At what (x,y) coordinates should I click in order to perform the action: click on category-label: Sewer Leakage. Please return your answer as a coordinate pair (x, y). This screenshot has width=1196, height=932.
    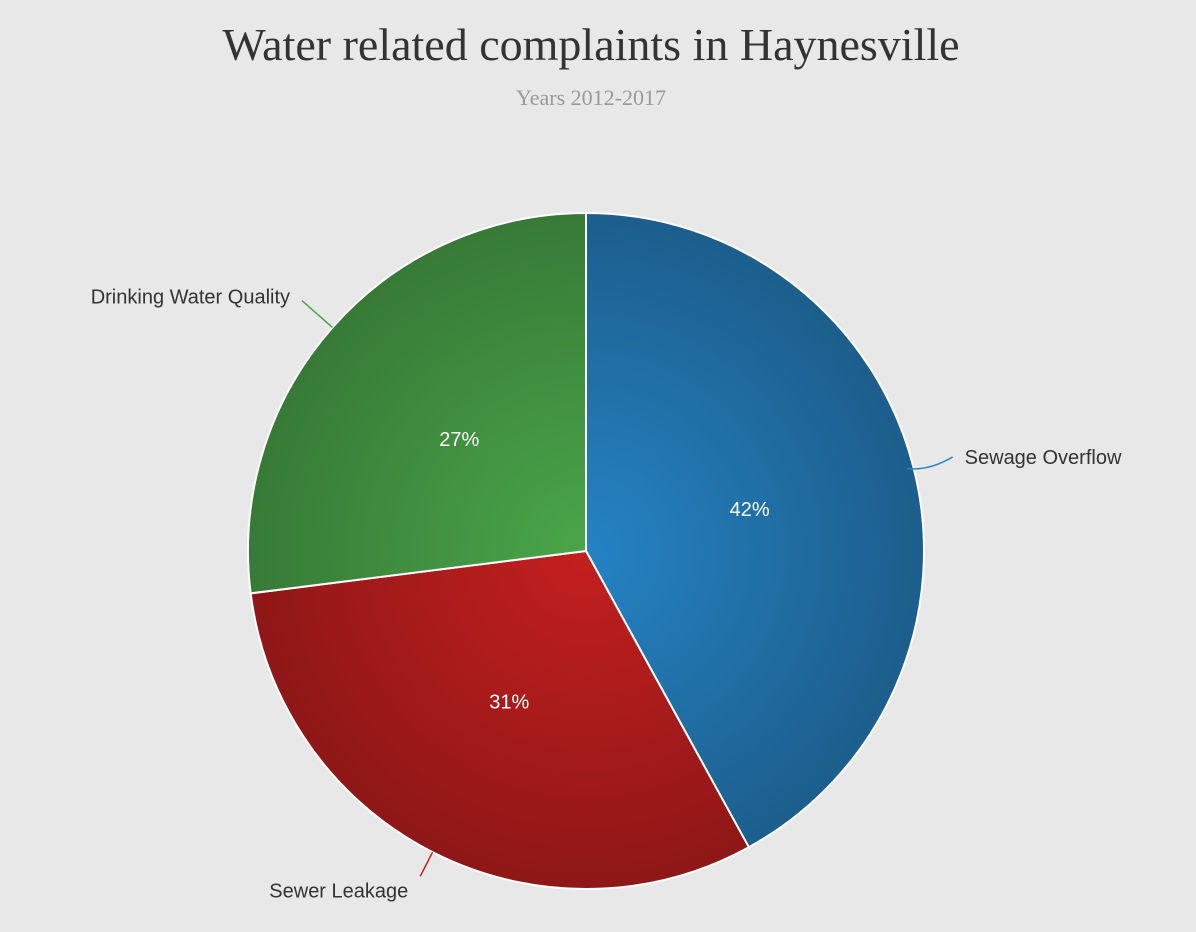
    Looking at the image, I should click on (338, 891).